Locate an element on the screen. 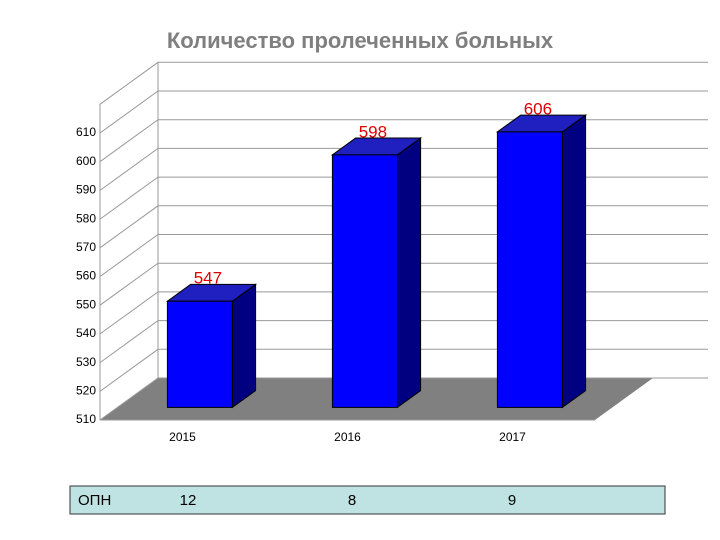  y-tick-label: 530 is located at coordinates (86, 362).